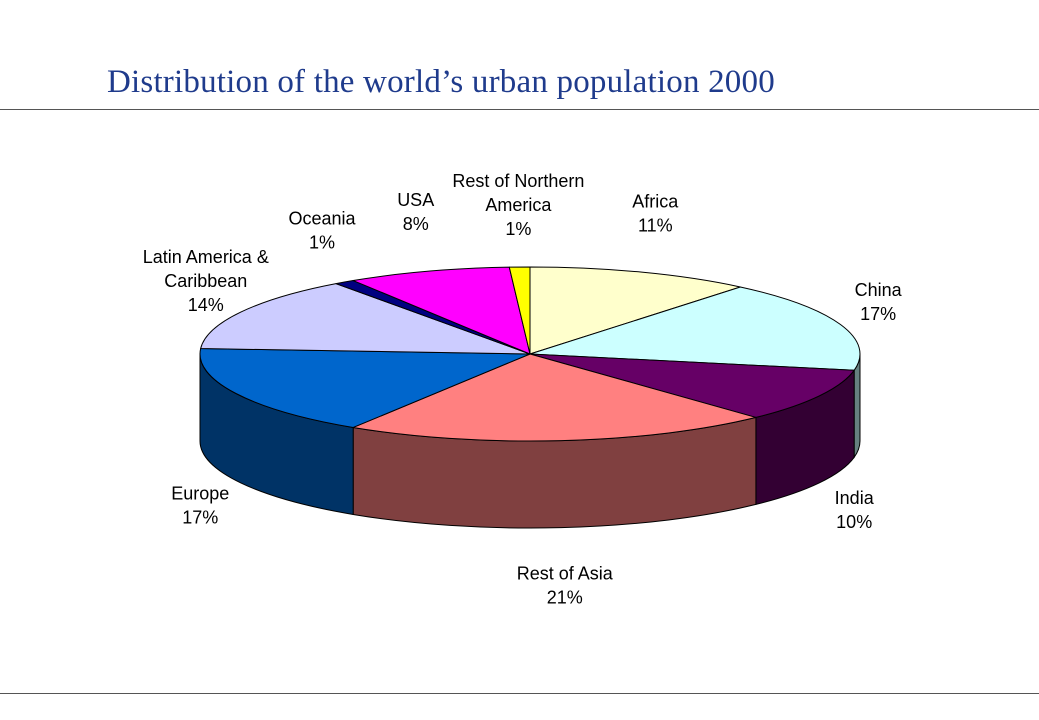 This screenshot has height=720, width=1039. What do you see at coordinates (518, 205) in the screenshot?
I see `pie-label-rest-of-northern-america: Rest of Northern America 1%` at bounding box center [518, 205].